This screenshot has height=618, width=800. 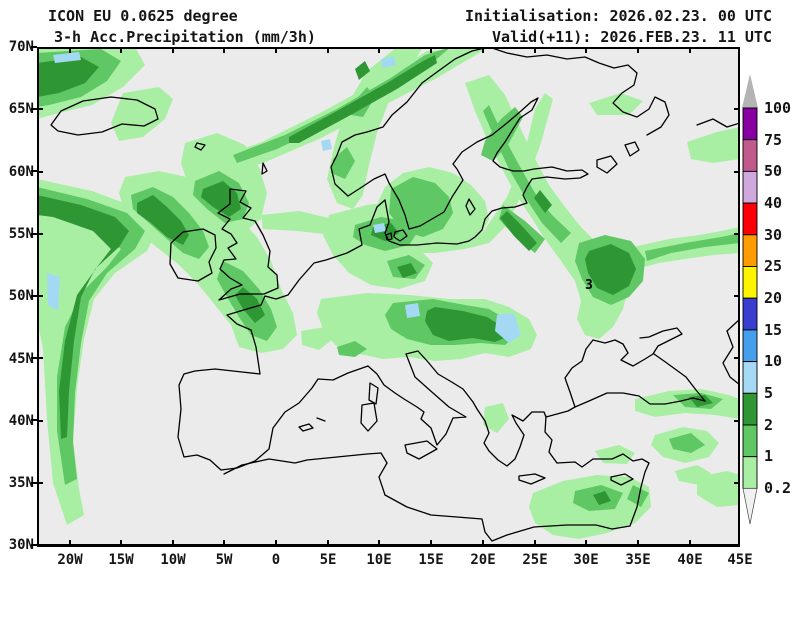 I want to click on lat-label: 70N, so click(x=21, y=47).